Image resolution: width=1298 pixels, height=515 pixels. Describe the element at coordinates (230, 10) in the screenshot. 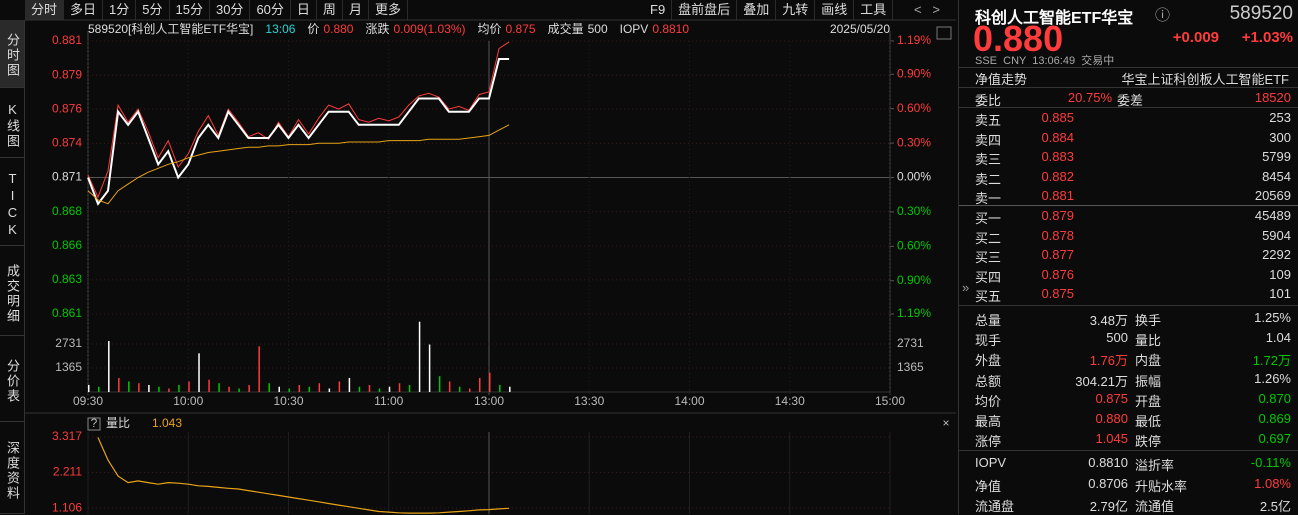

I see `toolbar-button: 30分` at that location.